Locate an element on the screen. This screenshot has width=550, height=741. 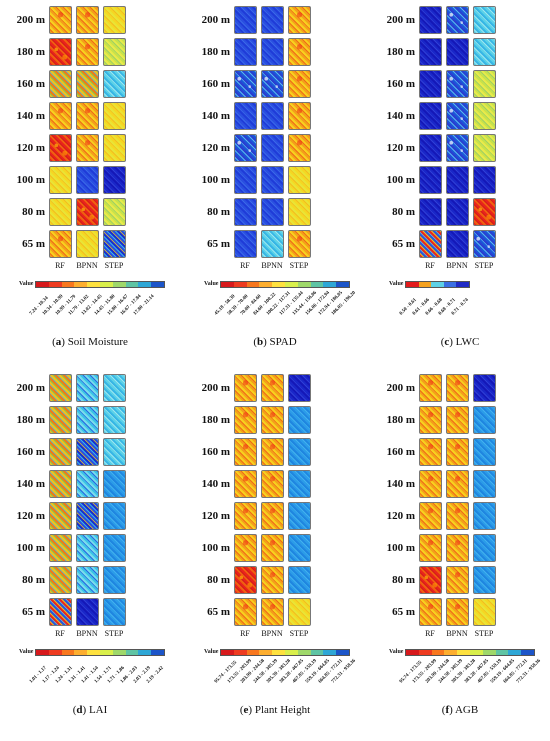
map-cell-bpnn-180m is located at coordinates (87, 52).